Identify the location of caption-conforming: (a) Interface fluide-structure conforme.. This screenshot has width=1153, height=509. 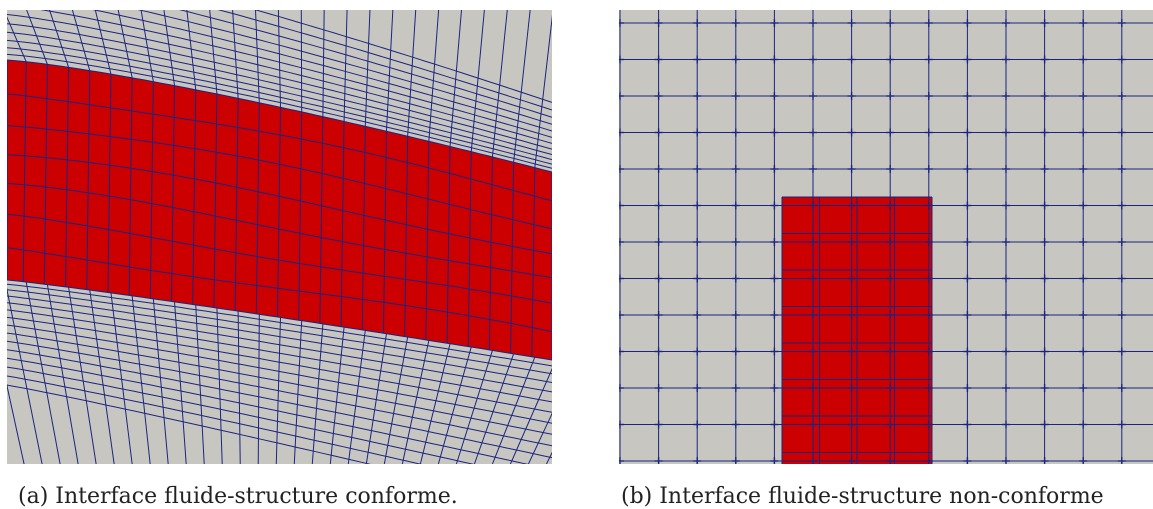
(238, 496).